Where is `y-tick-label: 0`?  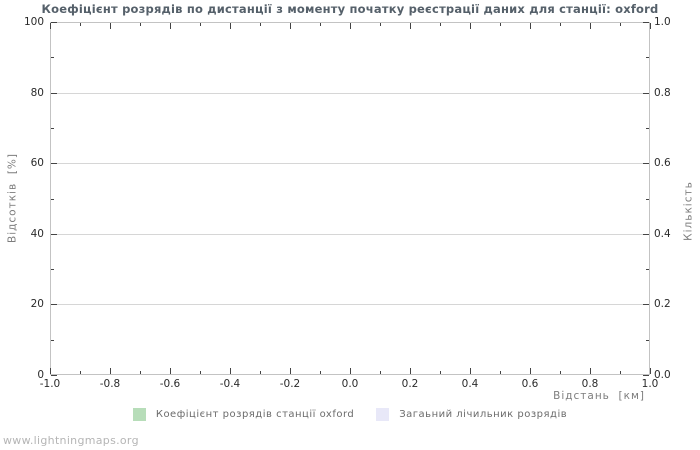 y-tick-label: 0 is located at coordinates (40, 375).